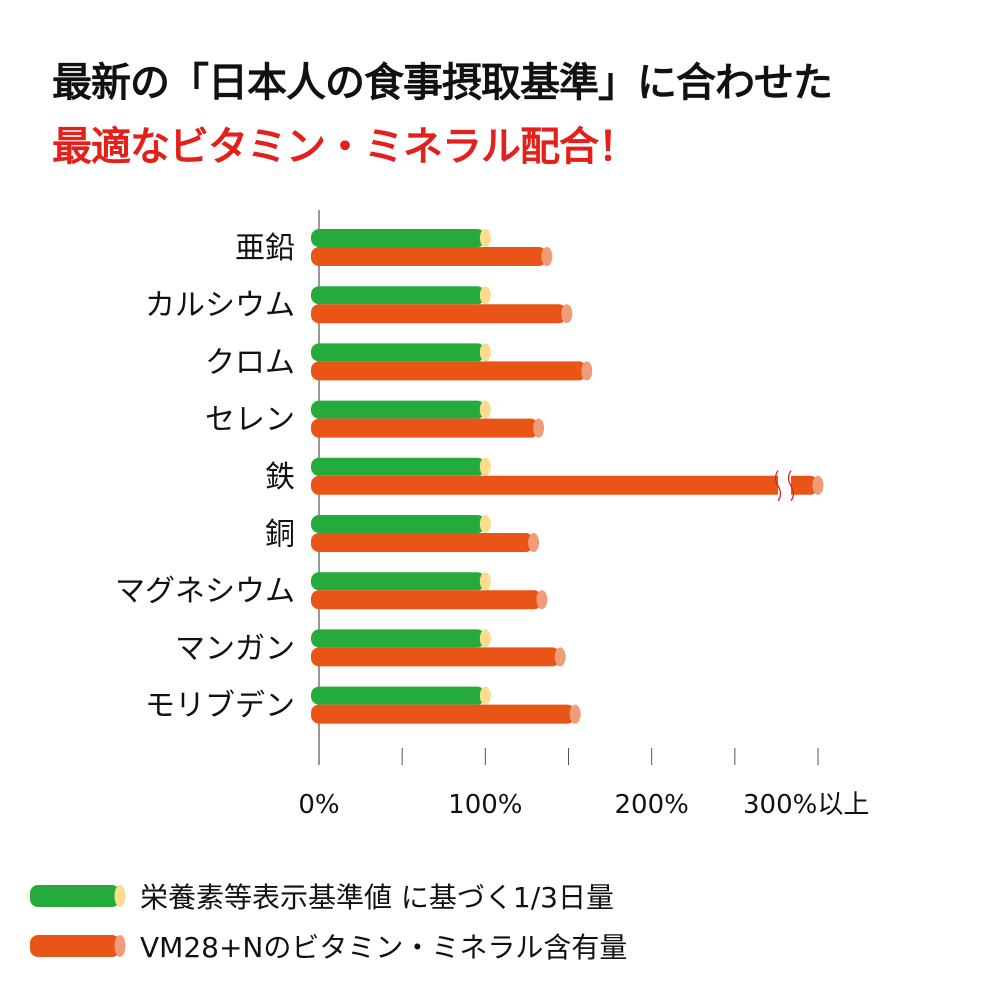 The height and width of the screenshot is (1000, 1000). I want to click on legend-label: 栄養素等表示基準値 に基づく1/3日量, so click(377, 897).